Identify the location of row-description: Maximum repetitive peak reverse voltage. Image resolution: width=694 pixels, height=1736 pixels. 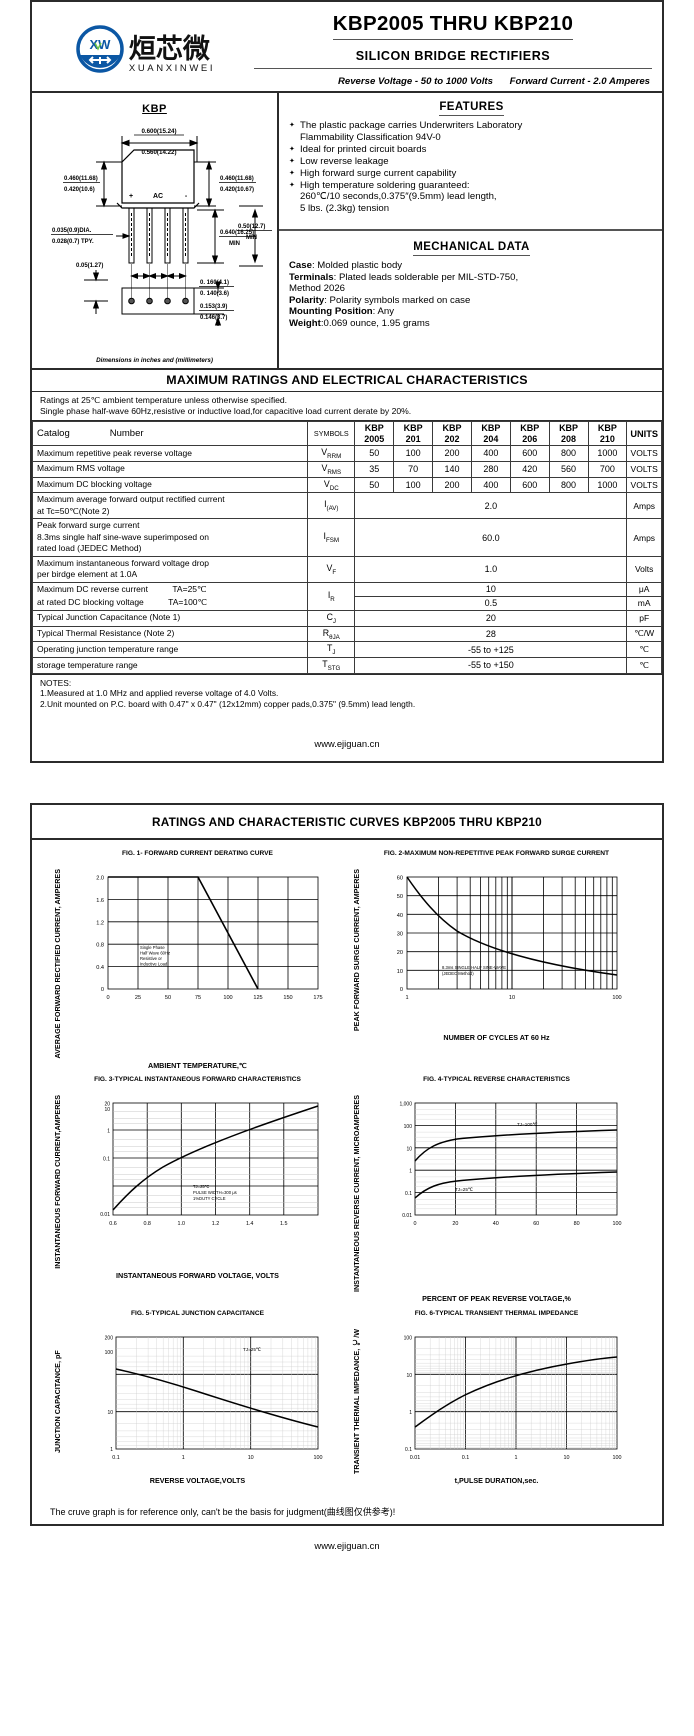
(170, 453).